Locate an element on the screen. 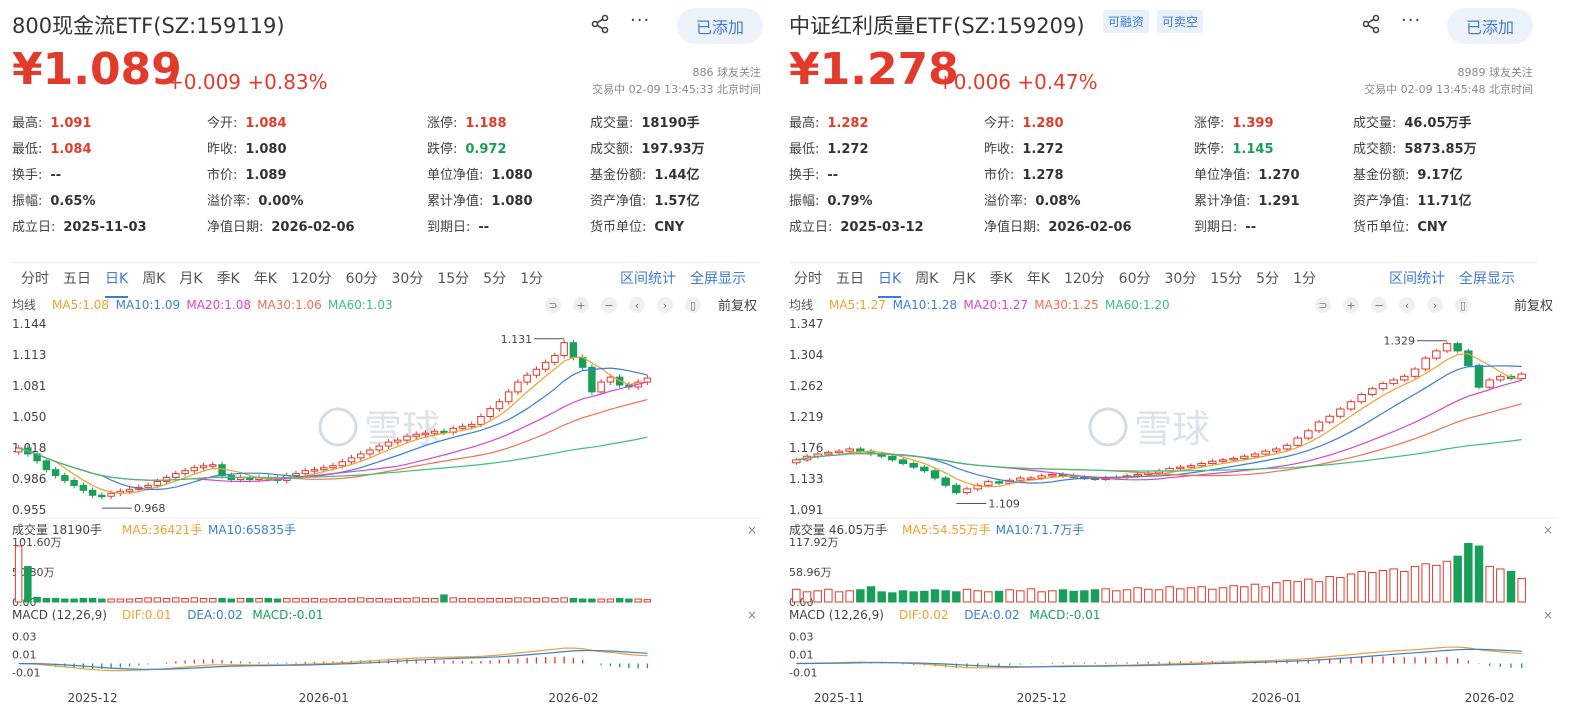 Image resolution: width=1571 pixels, height=719 pixels. stat-value: 1.282 is located at coordinates (848, 123).